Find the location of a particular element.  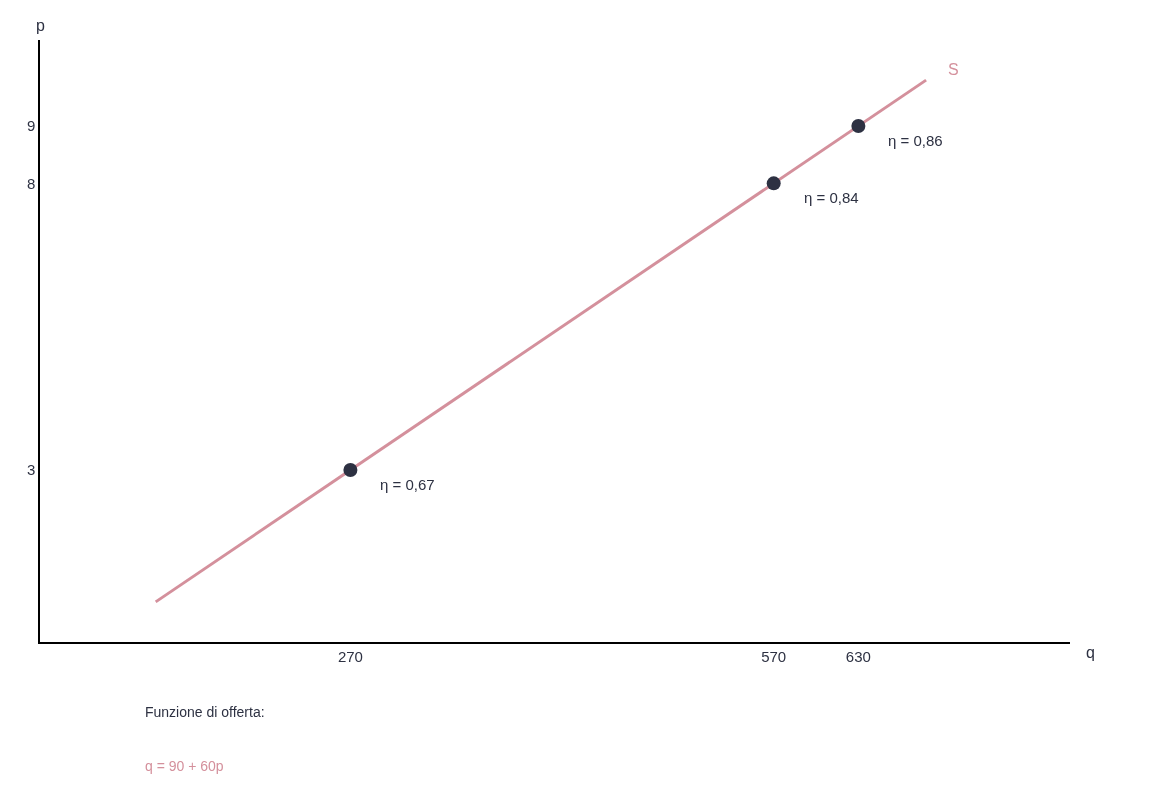

x-tick-label: 270 is located at coordinates (350, 656).